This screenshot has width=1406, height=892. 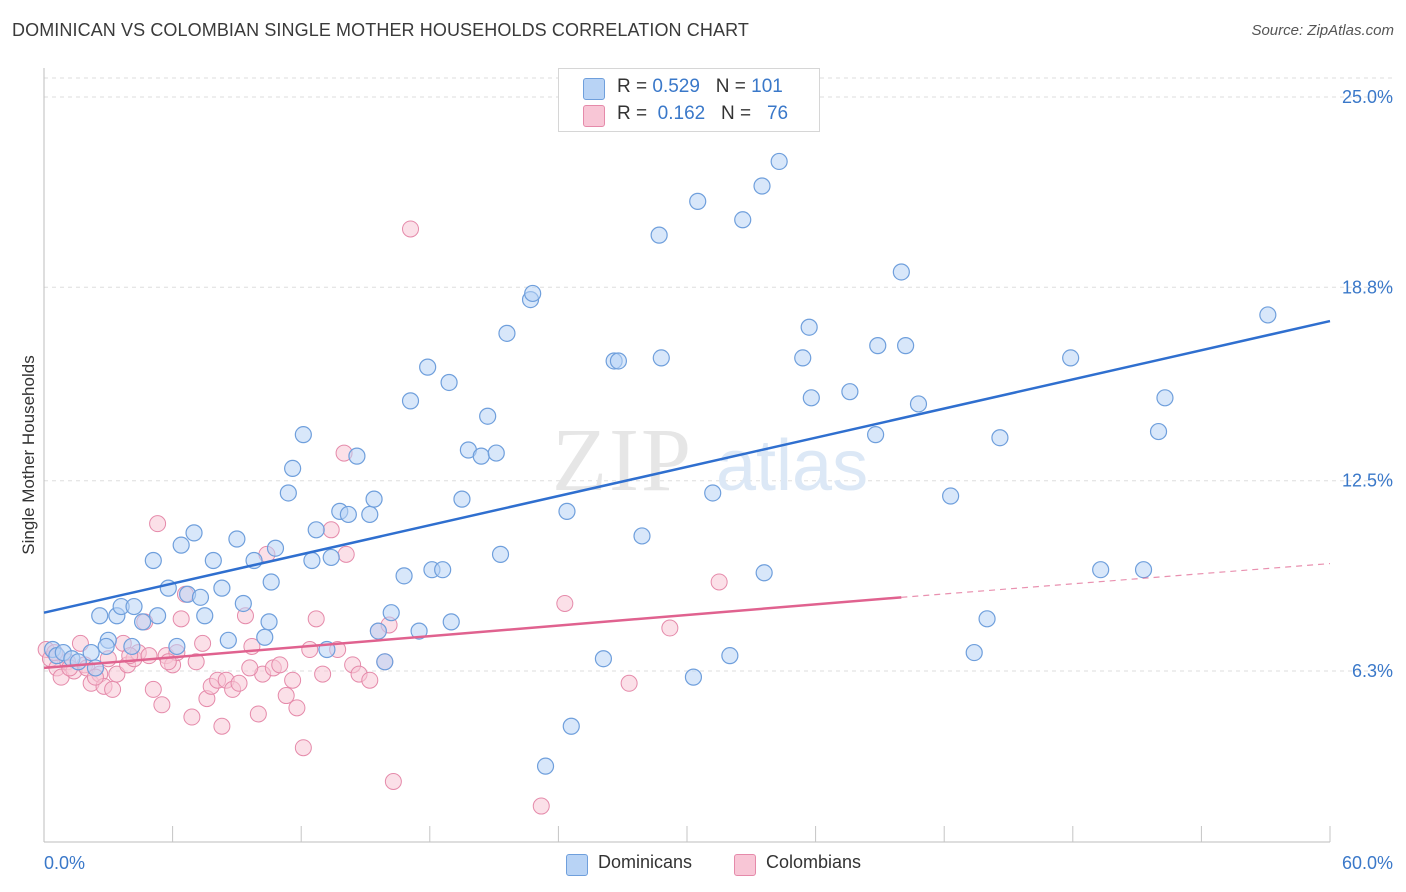 I want to click on y-tick-labels: 6.3% 12.5% 18.8% 25.0%, so click(x=1367, y=384).